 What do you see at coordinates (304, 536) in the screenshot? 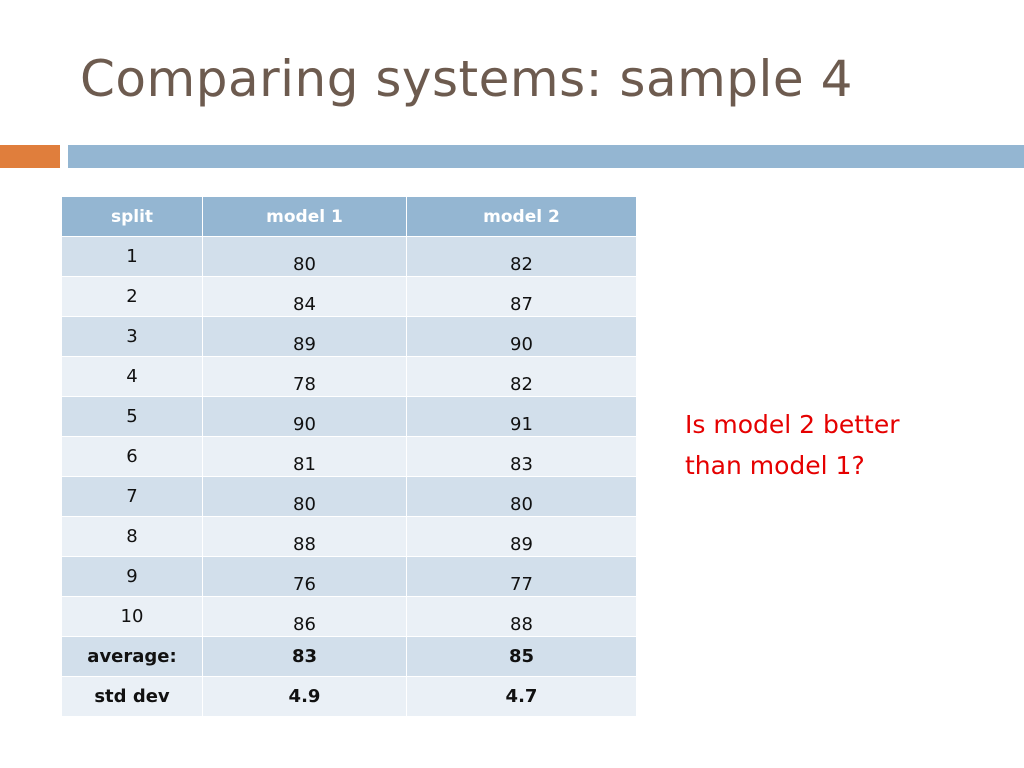
I see `model-1-cell: 88` at bounding box center [304, 536].